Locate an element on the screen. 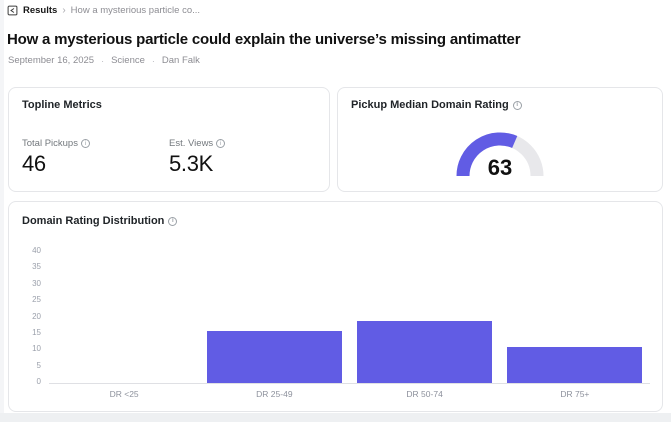 The height and width of the screenshot is (422, 671). metric-label: Est. Views is located at coordinates (191, 143).